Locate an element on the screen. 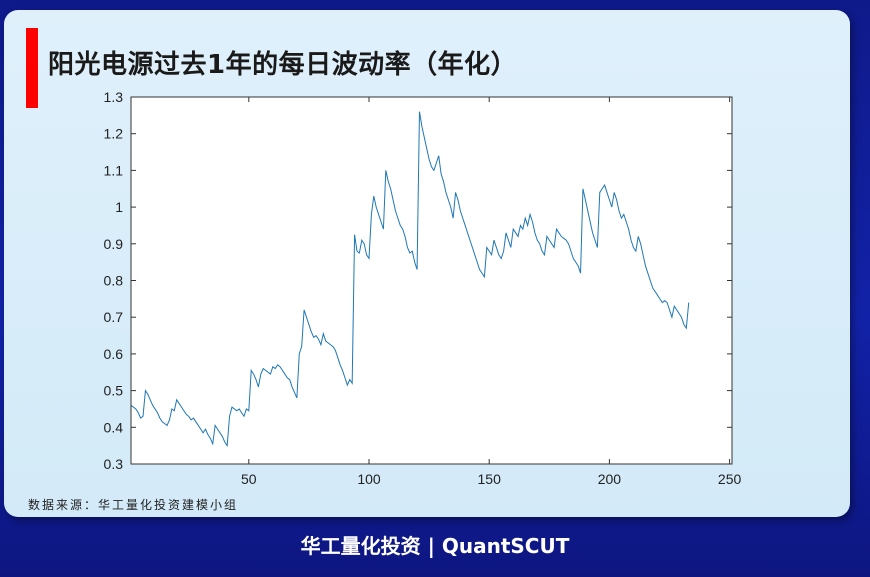  y-tick-label: 1.3 is located at coordinates (114, 97).